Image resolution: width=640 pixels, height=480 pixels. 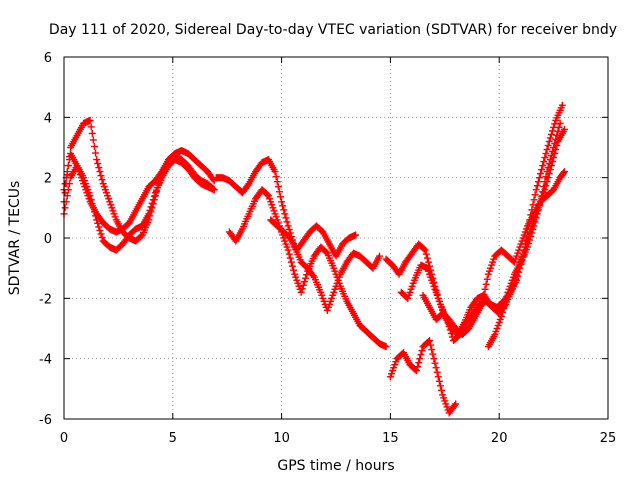 I want to click on x-tick-label: 15, so click(x=390, y=438).